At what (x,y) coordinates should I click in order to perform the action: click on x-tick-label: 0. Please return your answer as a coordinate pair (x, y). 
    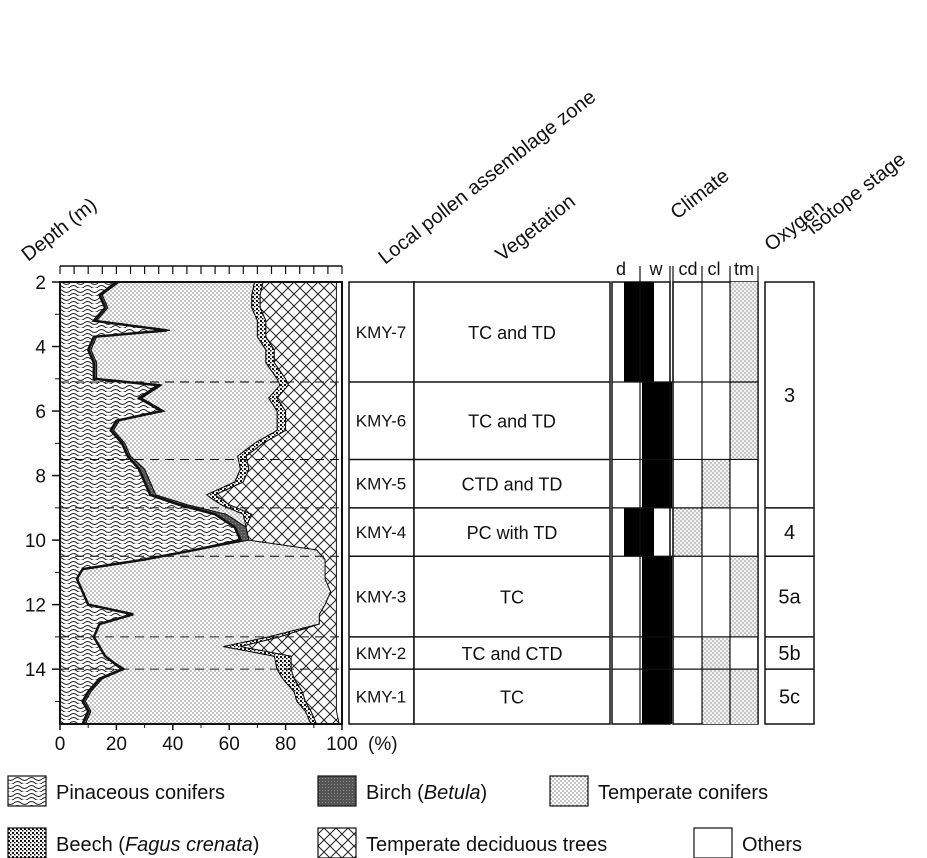
    Looking at the image, I should click on (60, 744).